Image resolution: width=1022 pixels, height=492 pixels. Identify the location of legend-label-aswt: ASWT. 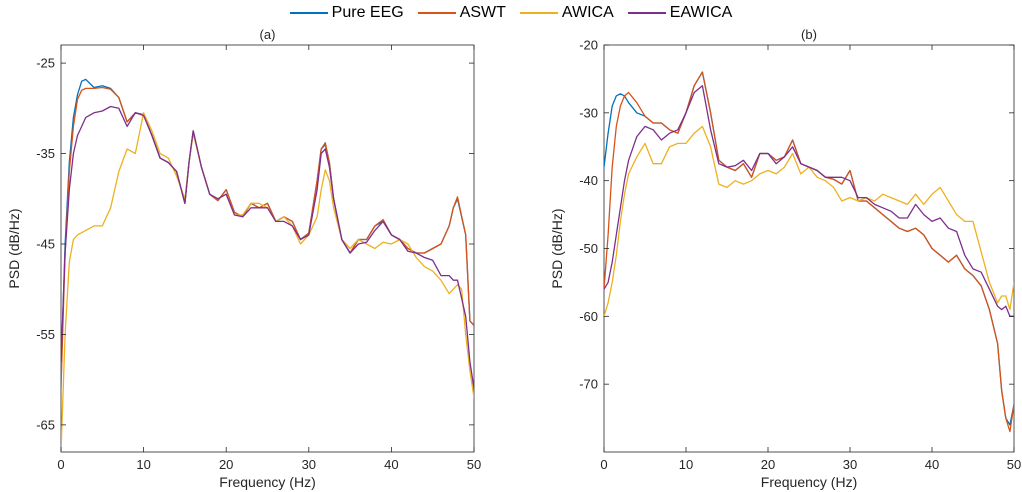
(482, 12).